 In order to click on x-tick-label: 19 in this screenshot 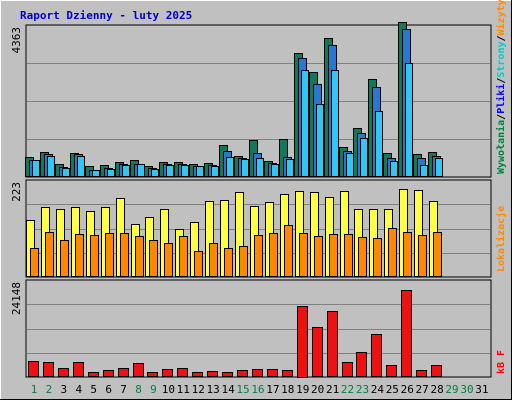, I will do `click(302, 389)`.